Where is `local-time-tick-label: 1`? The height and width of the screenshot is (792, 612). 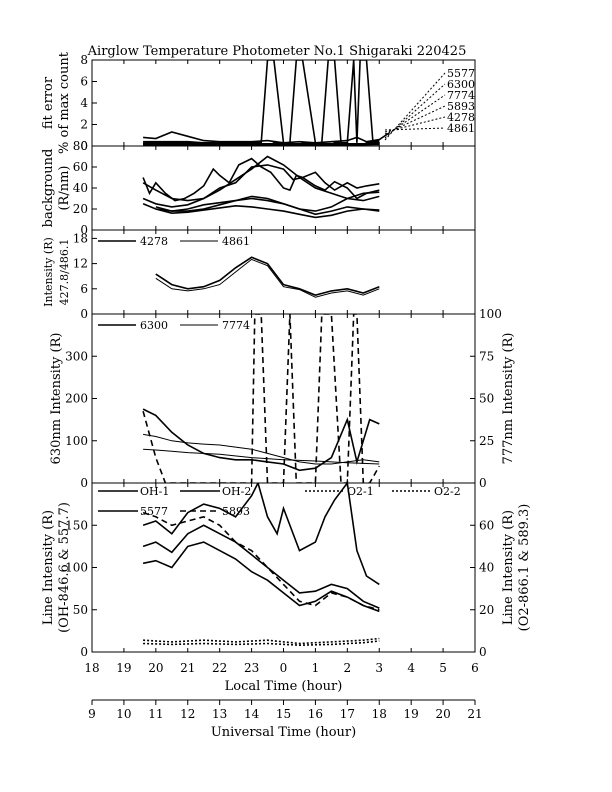 local-time-tick-label: 1 is located at coordinates (316, 668).